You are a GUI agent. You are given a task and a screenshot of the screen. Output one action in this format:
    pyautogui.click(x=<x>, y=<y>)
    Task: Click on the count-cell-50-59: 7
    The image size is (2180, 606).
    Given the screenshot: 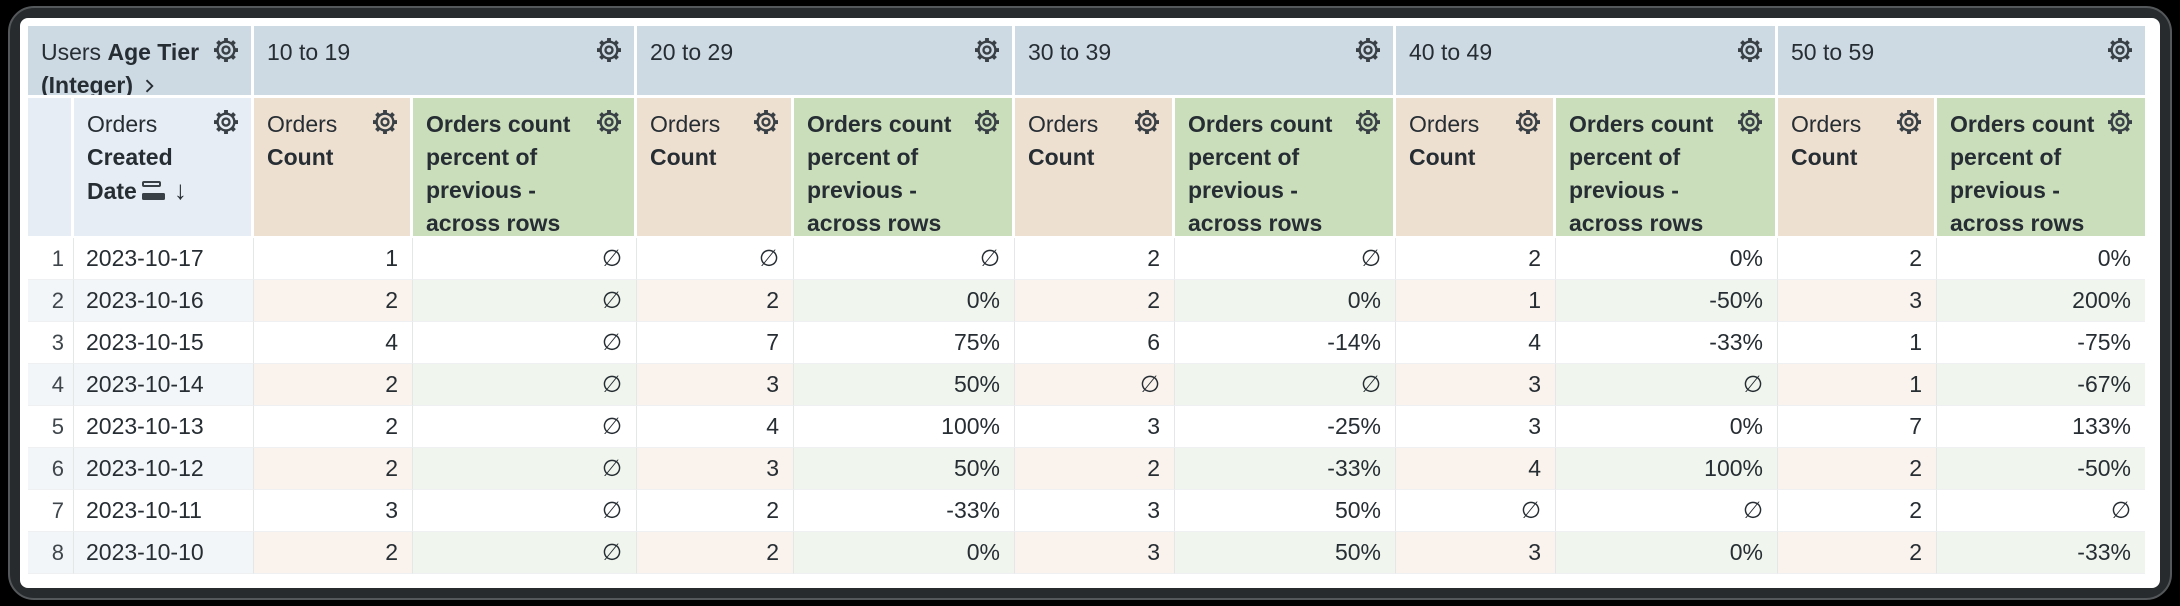 What is the action you would take?
    pyautogui.click(x=1857, y=427)
    